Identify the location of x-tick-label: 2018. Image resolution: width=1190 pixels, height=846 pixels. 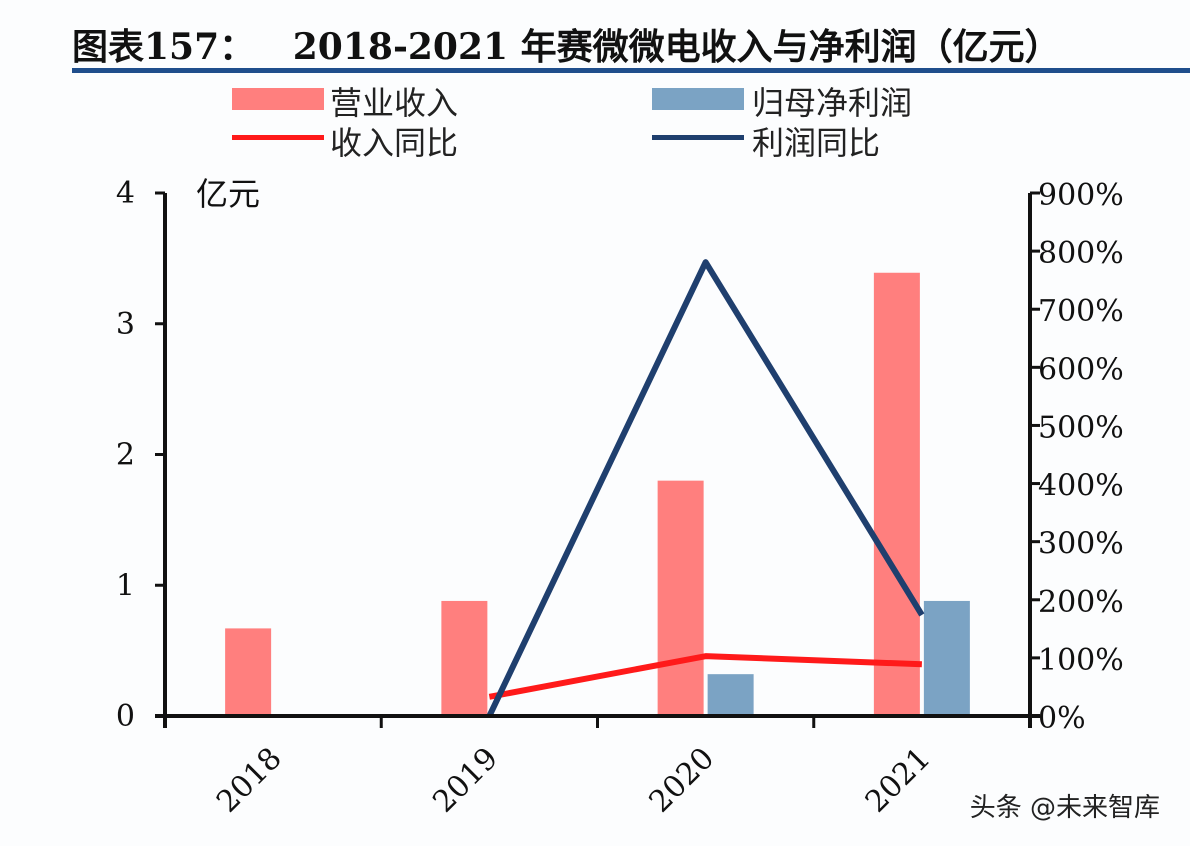
(249, 780).